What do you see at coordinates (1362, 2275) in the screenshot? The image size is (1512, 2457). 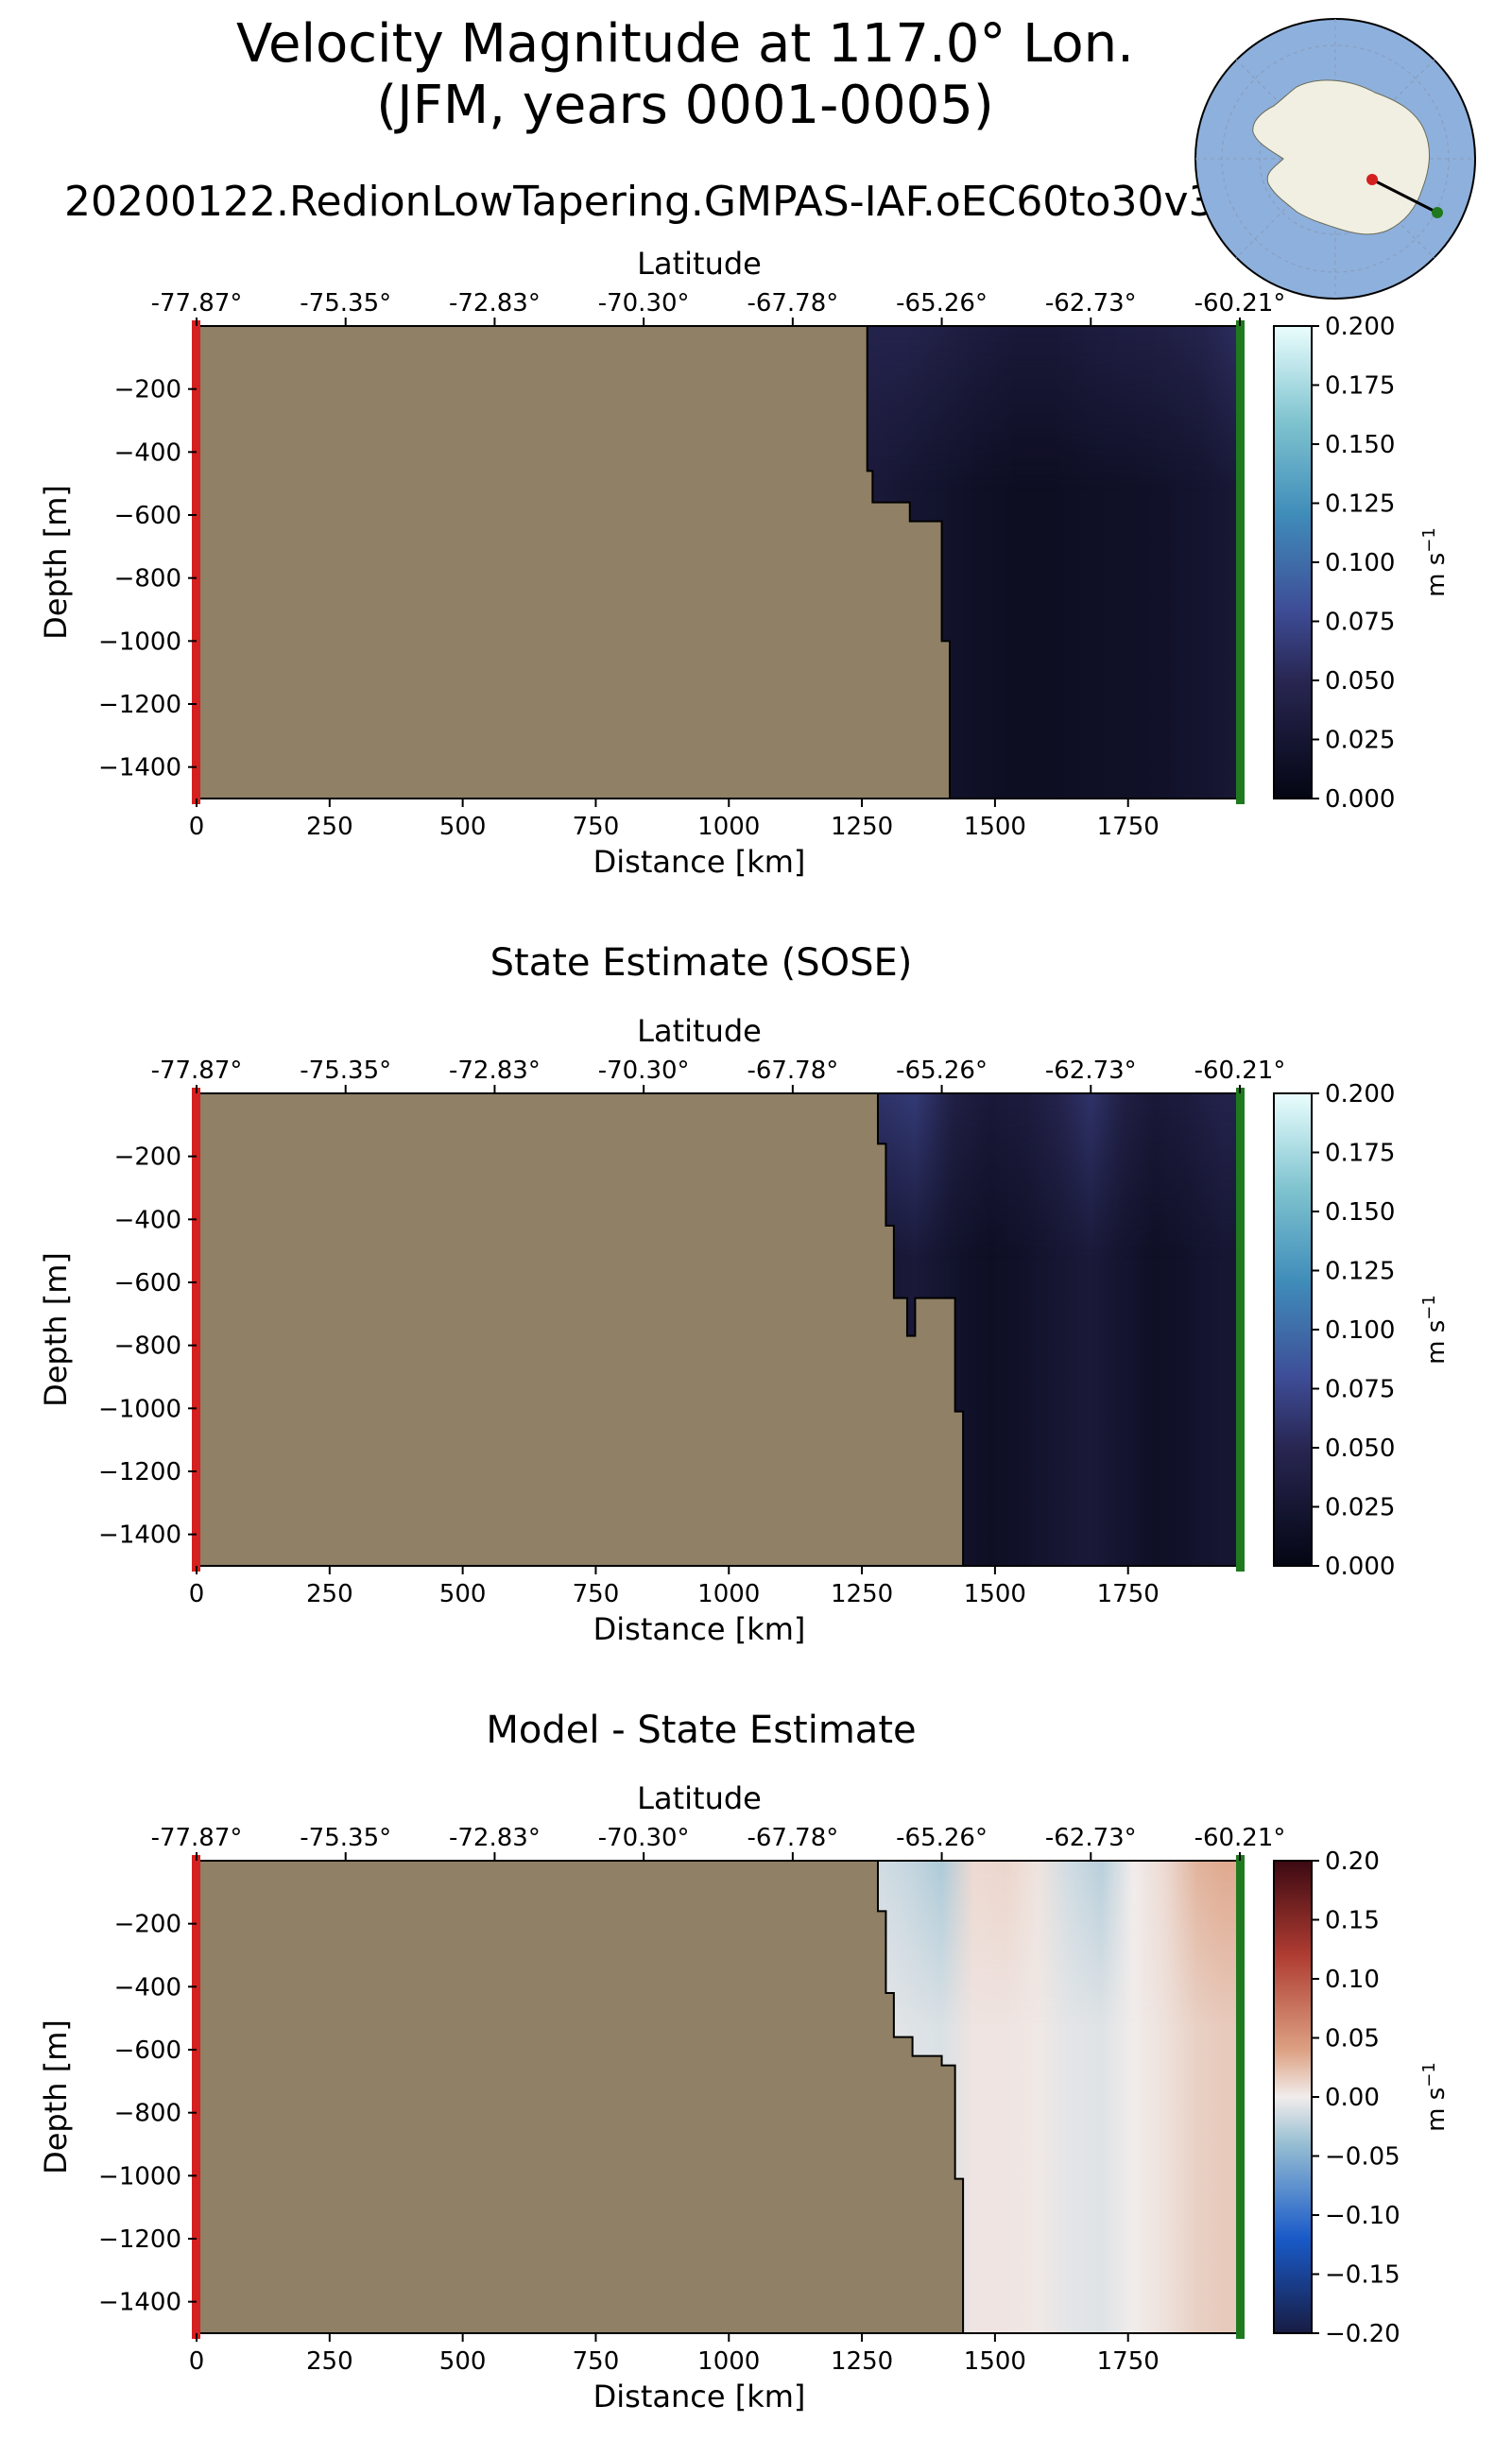 I see `colorbar-tick-label: −0.15` at bounding box center [1362, 2275].